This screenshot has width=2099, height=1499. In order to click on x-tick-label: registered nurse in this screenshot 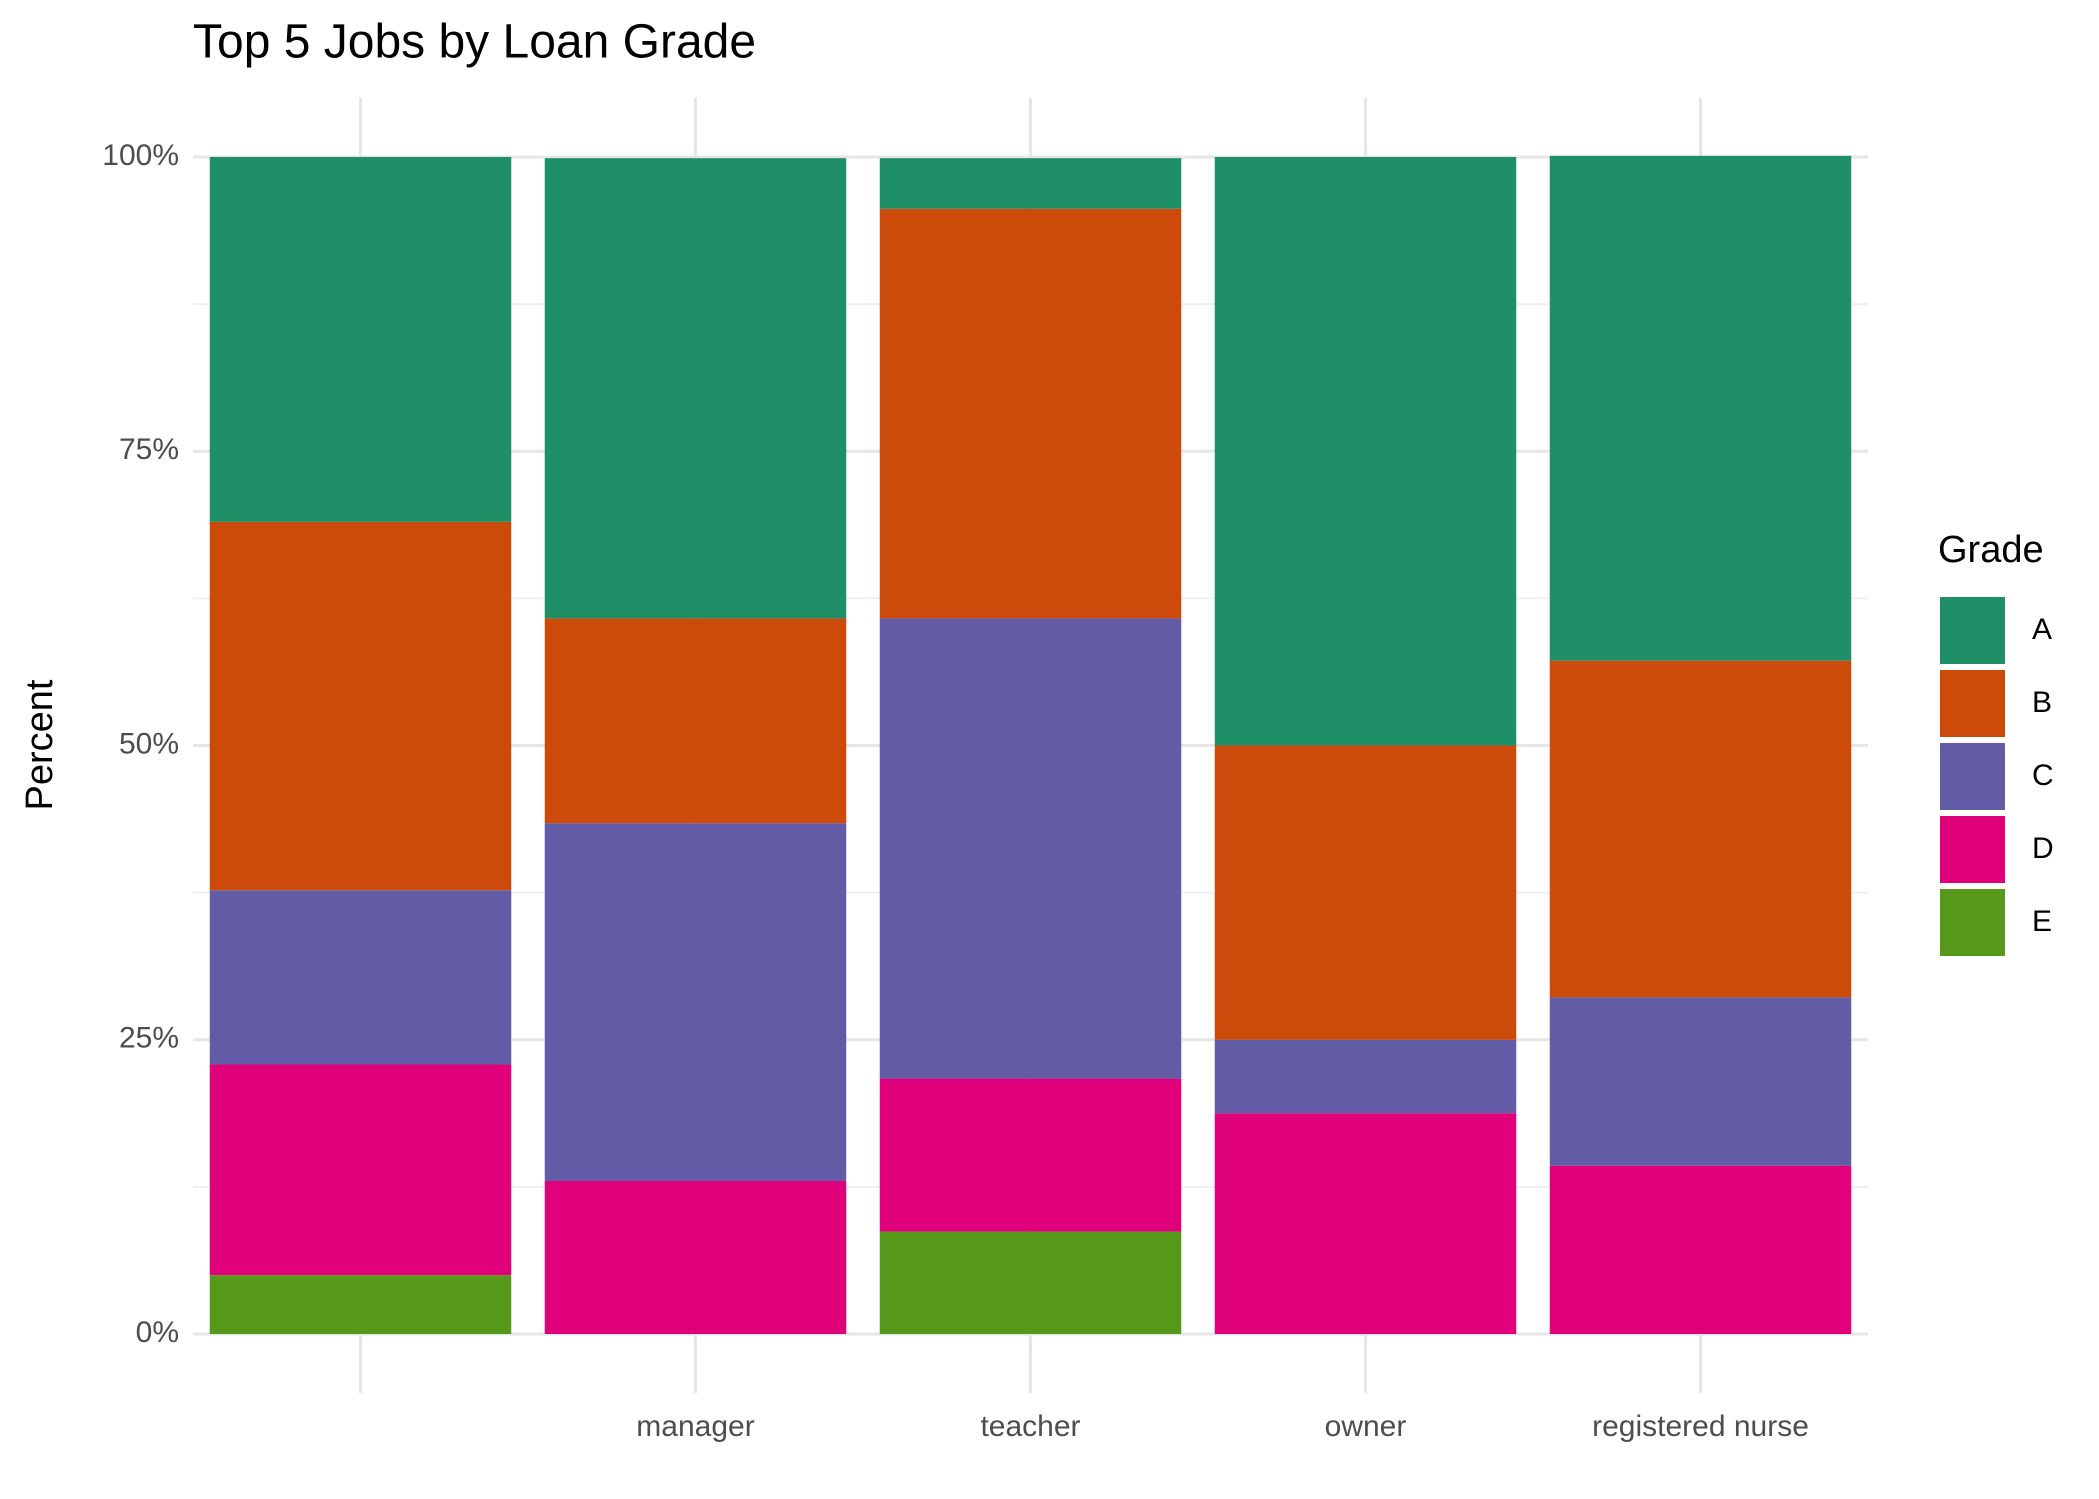, I will do `click(1700, 1426)`.